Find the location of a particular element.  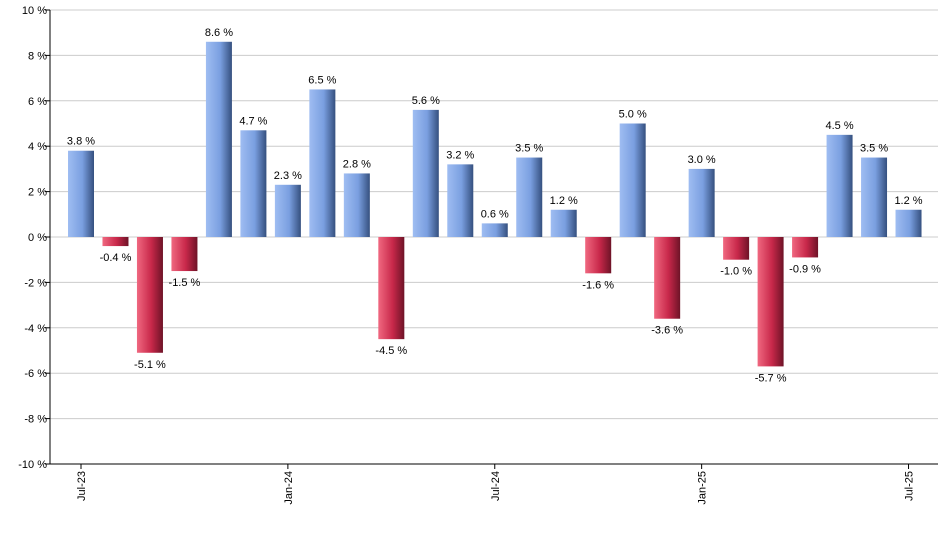

data-label: 0.6 % is located at coordinates (495, 214).